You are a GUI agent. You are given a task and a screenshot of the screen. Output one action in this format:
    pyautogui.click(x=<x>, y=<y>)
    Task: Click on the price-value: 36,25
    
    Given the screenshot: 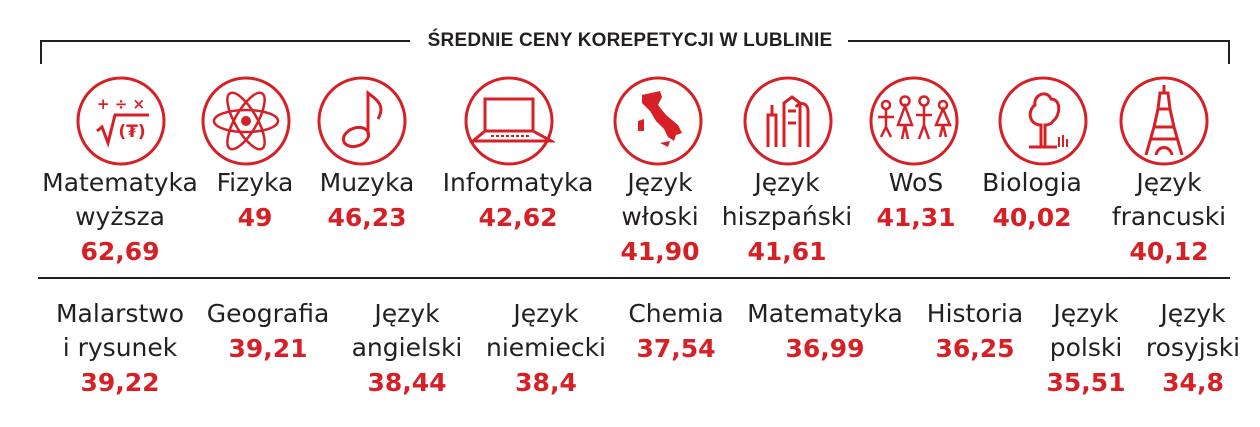 What is the action you would take?
    pyautogui.click(x=975, y=348)
    